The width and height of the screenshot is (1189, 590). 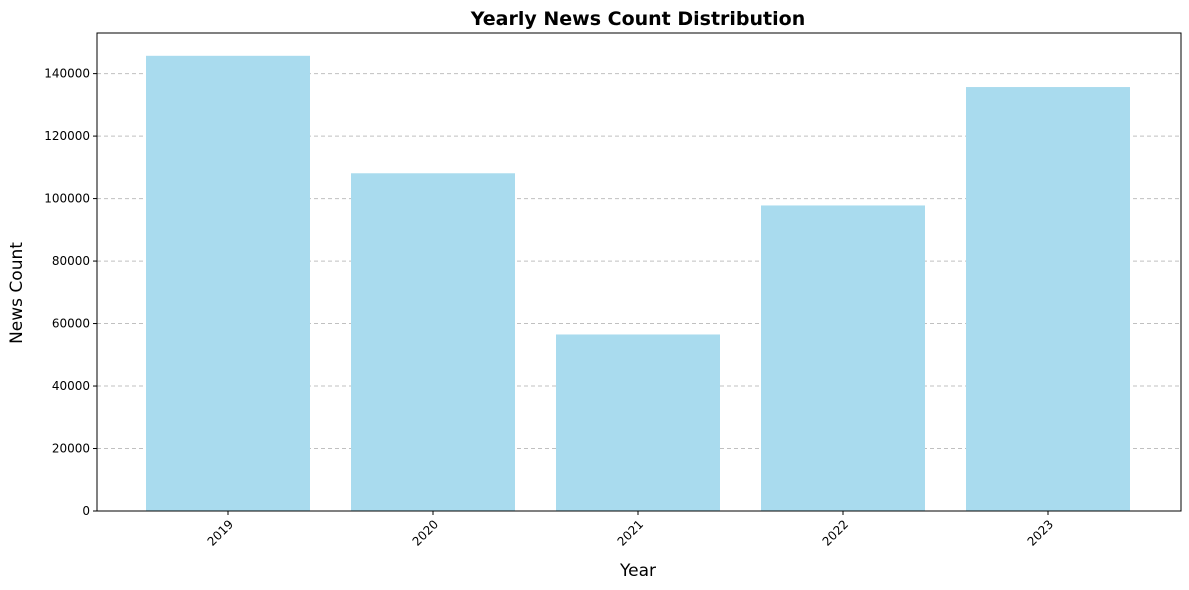 I want to click on x-tick-label: 2020, so click(x=425, y=532).